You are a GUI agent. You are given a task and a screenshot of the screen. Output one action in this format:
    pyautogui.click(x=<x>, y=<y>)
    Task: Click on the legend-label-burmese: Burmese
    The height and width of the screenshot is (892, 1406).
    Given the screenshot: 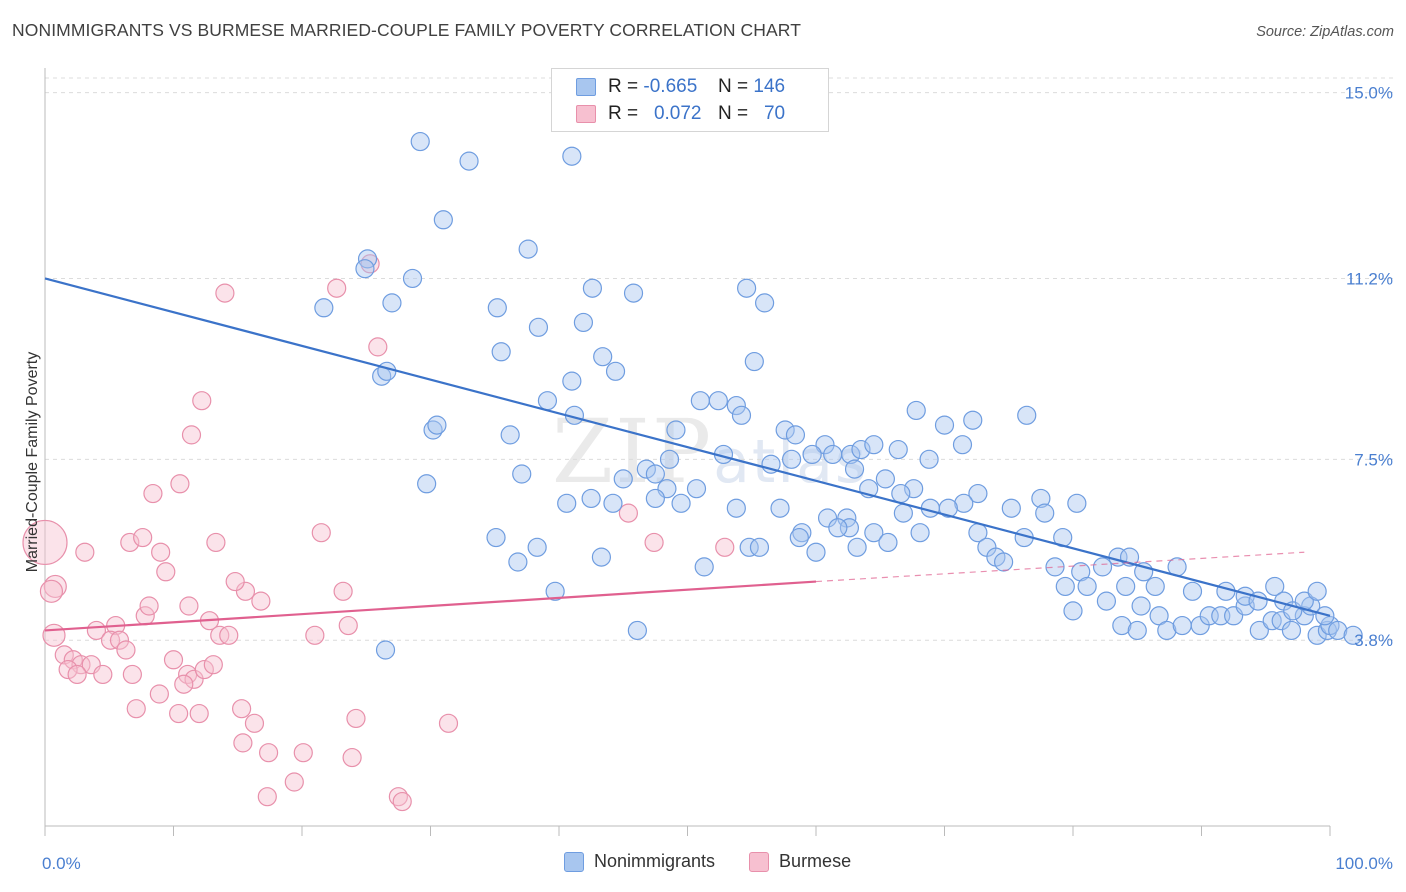 What is the action you would take?
    pyautogui.click(x=815, y=861)
    